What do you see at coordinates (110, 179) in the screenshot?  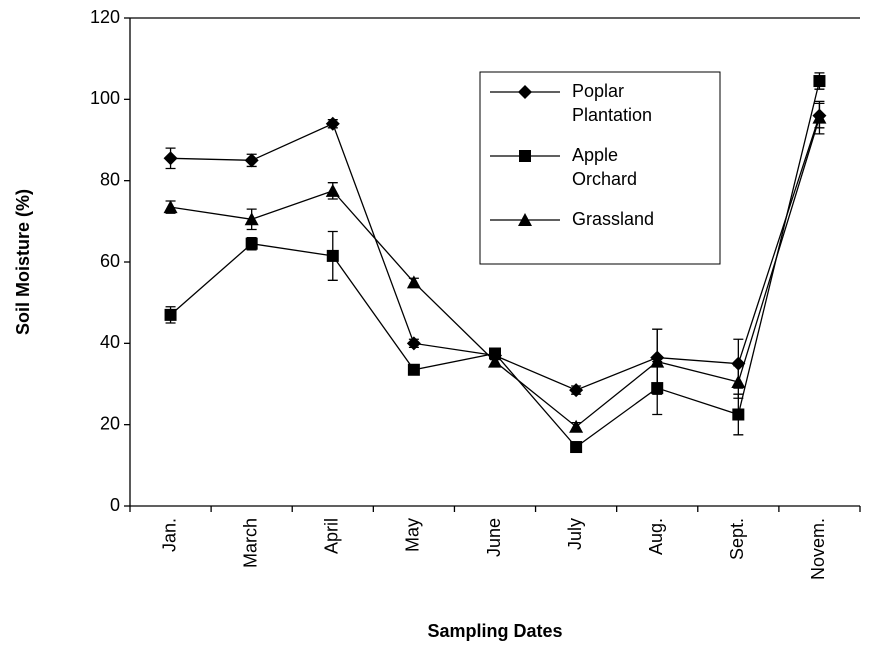 I see `y-tick-label: 80` at bounding box center [110, 179].